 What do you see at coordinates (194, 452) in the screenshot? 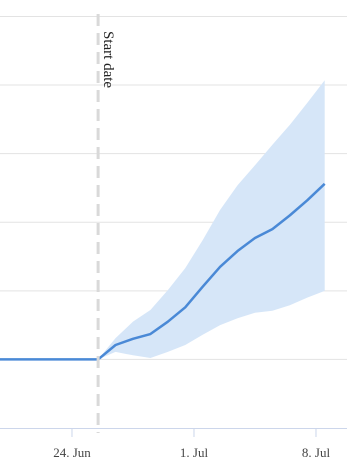
I see `x-tick-label: 1. Jul` at bounding box center [194, 452].